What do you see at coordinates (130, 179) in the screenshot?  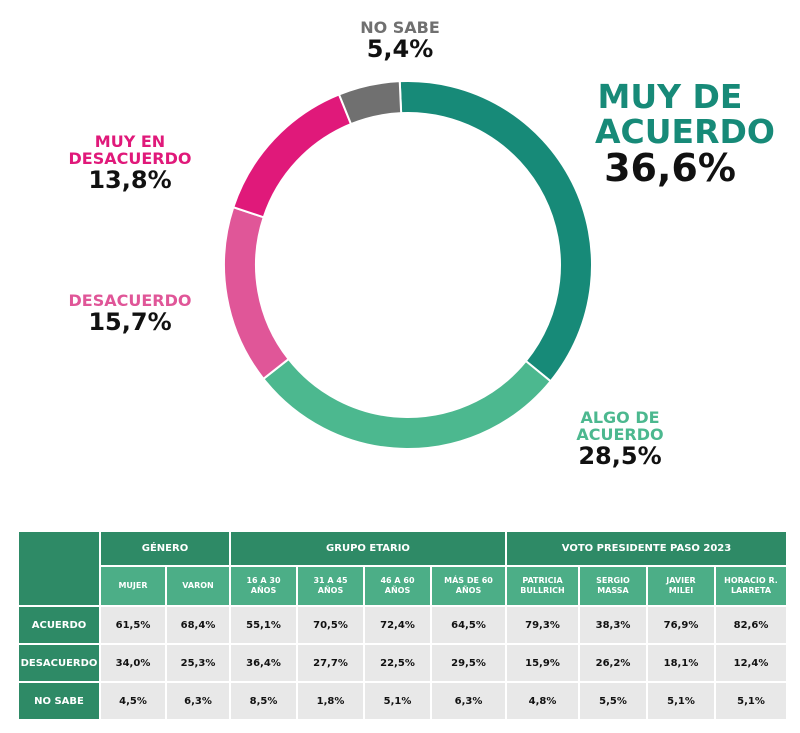 I see `slice-value: 13,8%` at bounding box center [130, 179].